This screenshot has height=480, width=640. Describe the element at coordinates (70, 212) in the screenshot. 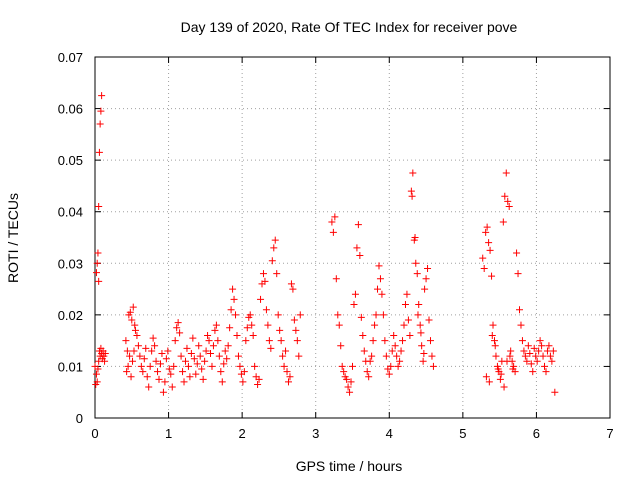

I see `y-tick-label: 0.04` at that location.